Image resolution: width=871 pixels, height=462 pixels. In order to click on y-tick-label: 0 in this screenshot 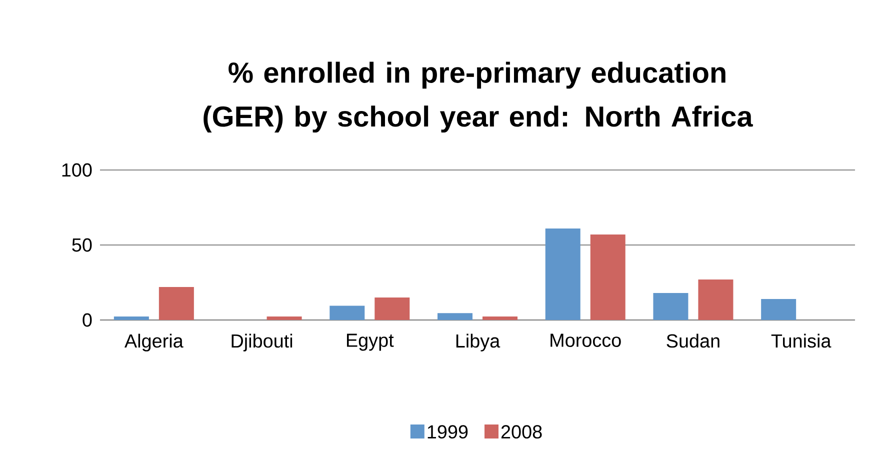, I will do `click(87, 320)`.